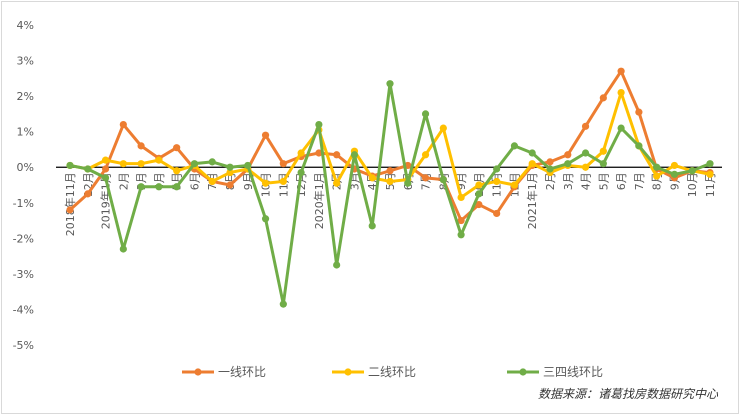 The width and height of the screenshot is (740, 417). What do you see at coordinates (70, 204) in the screenshot?
I see `x-tick-label: 2018年11月` at bounding box center [70, 204].